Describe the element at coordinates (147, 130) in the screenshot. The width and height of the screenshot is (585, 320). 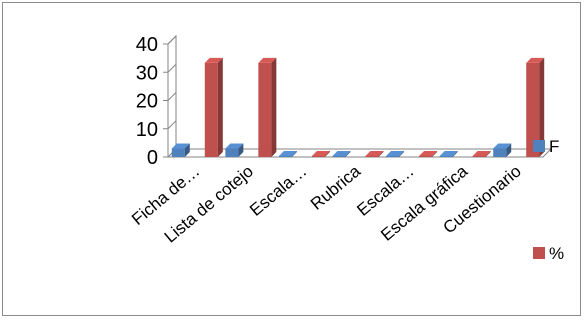
I see `y-tick-label: 10` at that location.